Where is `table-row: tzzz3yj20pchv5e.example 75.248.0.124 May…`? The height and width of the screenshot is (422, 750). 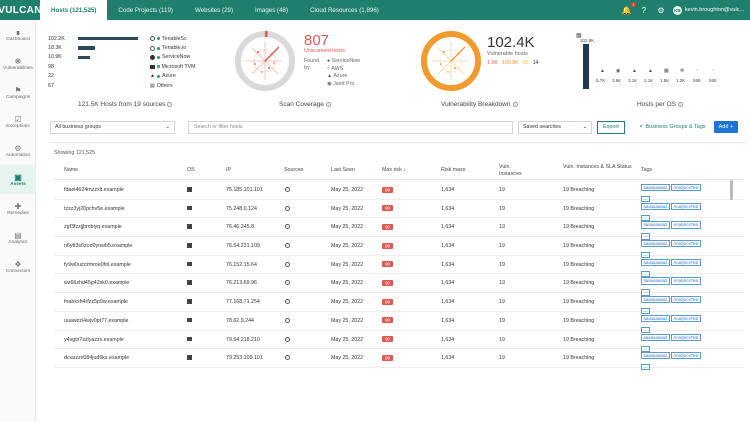
table-row: tzzz3yj20pchv5e.example 75.248.0.124 May… is located at coordinates (399, 210).